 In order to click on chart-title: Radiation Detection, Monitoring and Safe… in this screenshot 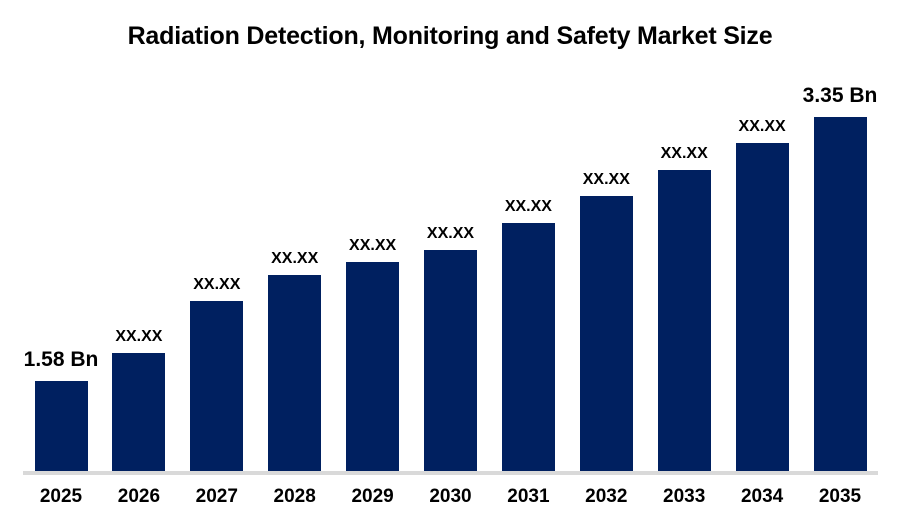, I will do `click(450, 36)`.